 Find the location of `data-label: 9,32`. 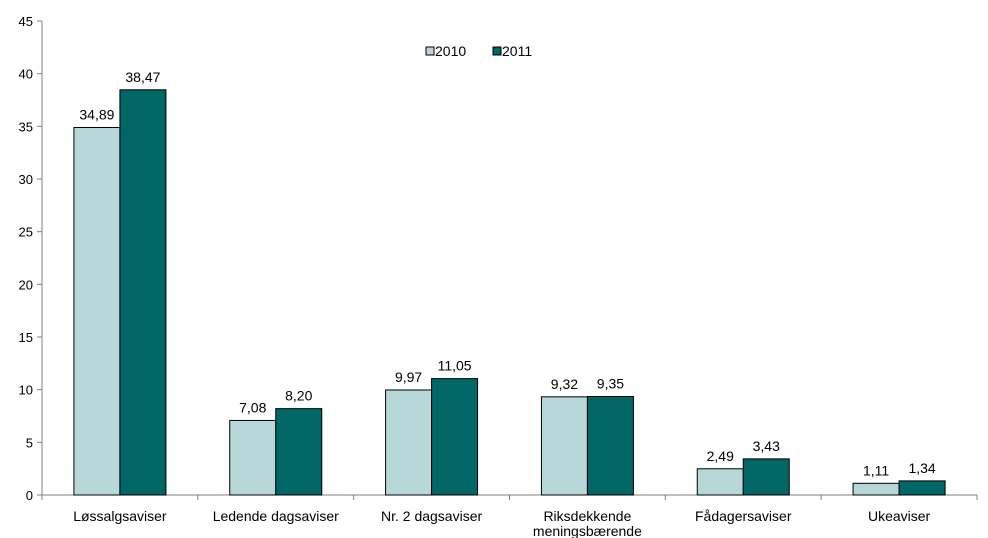

data-label: 9,32 is located at coordinates (564, 384).